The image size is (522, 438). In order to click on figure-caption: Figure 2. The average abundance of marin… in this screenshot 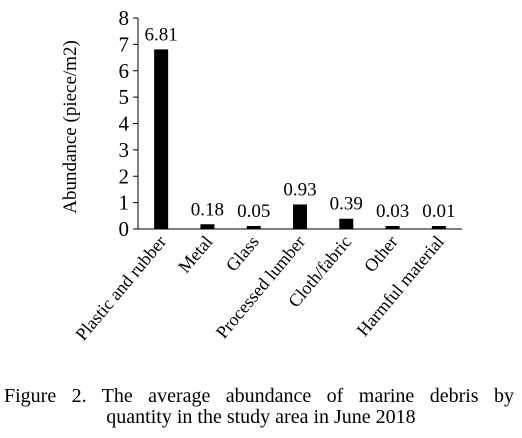, I will do `click(261, 407)`.